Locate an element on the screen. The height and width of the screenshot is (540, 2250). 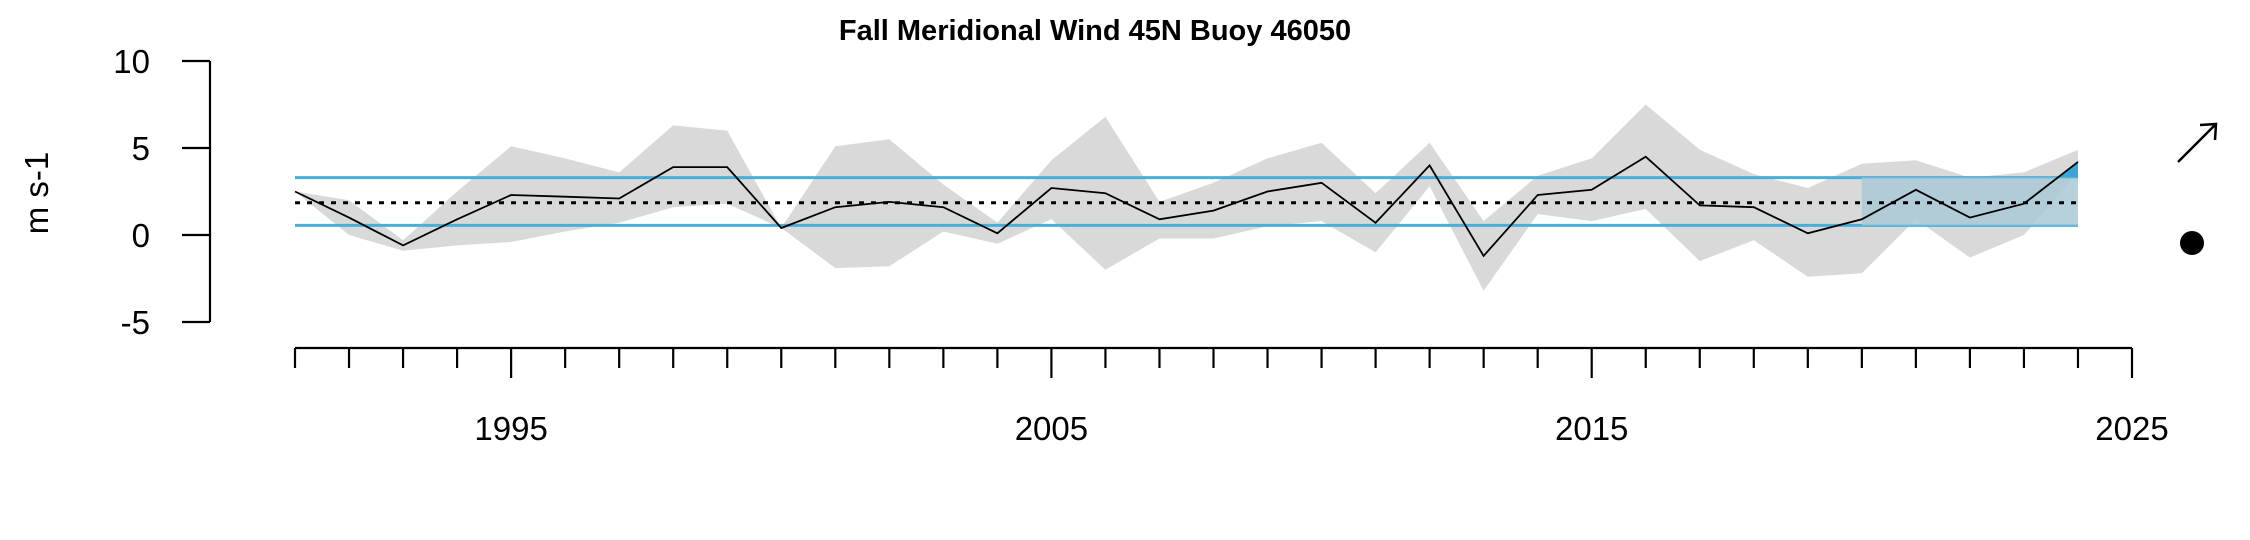
x-tick-label: 2005 is located at coordinates (1051, 428).